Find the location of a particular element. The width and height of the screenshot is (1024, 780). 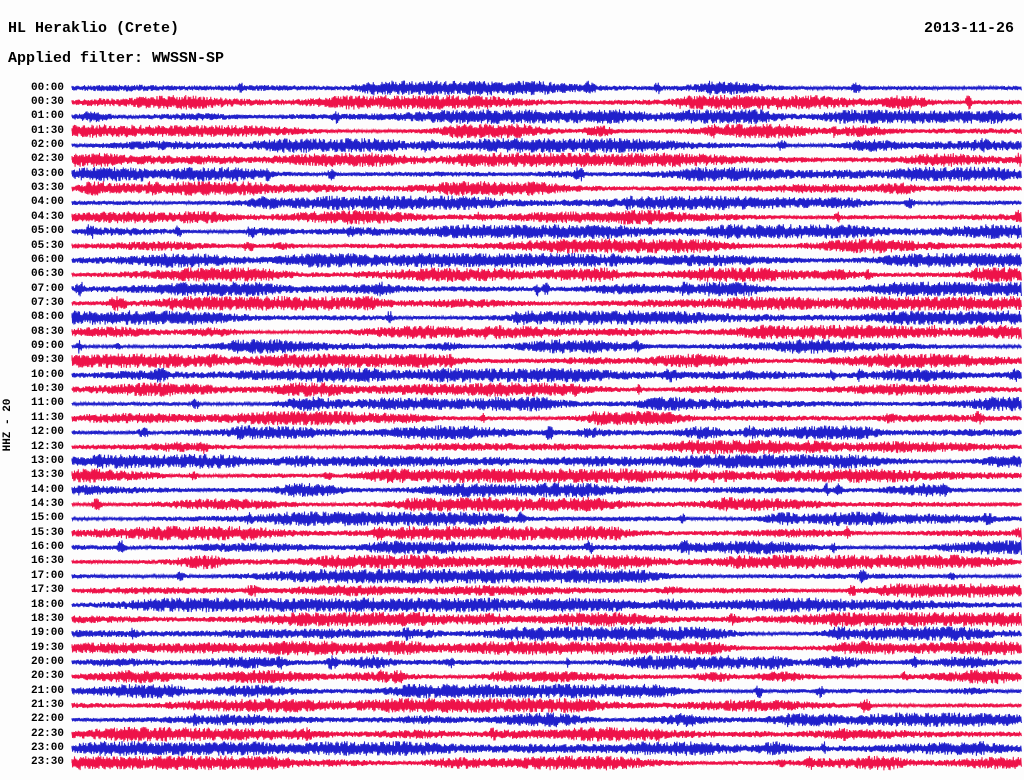

trace-time-label: 21:00 is located at coordinates (47, 690).